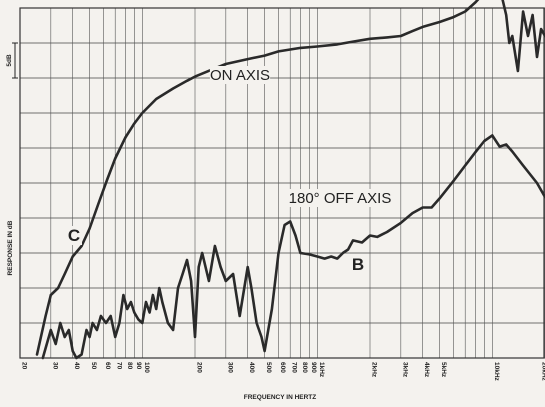 Image resolution: width=545 pixels, height=407 pixels. Describe the element at coordinates (240, 75) in the screenshot. I see `series-name-label: ON AXIS` at that location.